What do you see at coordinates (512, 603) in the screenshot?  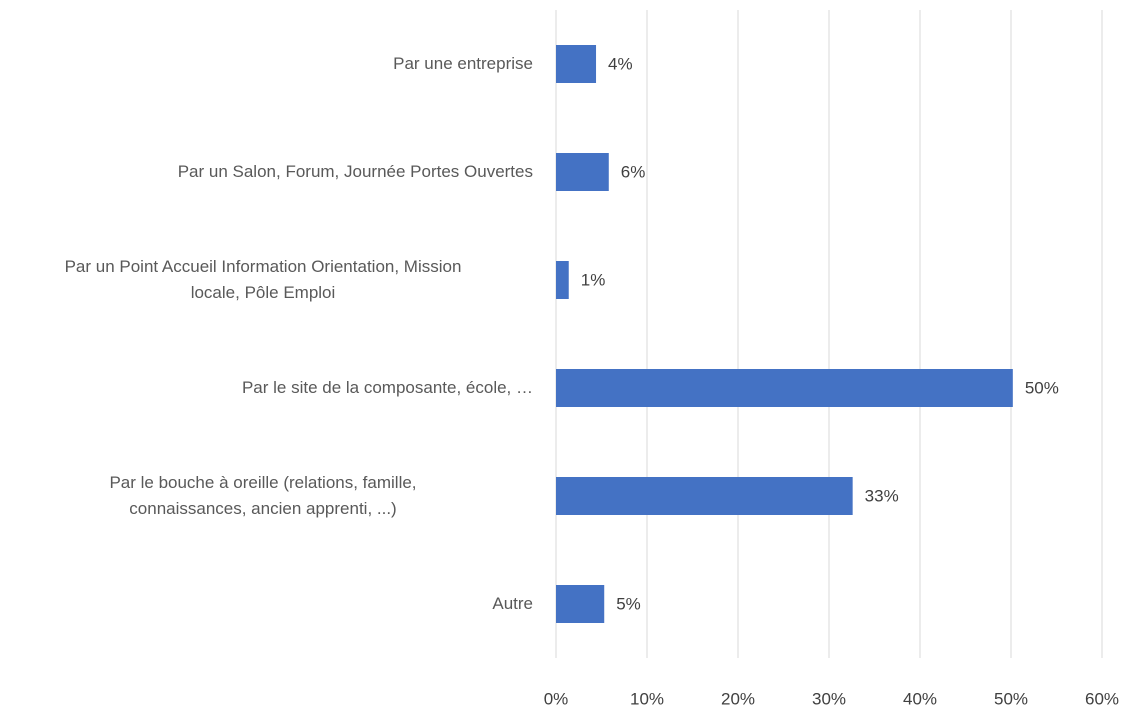 I see `y-tick-label: Autre` at bounding box center [512, 603].